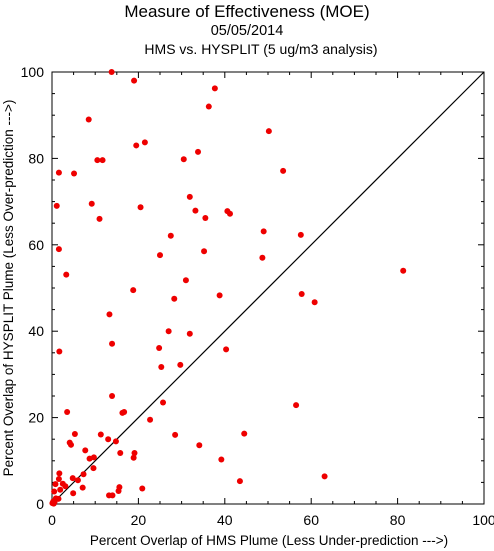 The width and height of the screenshot is (494, 551). I want to click on x-tick-label: 60, so click(311, 520).